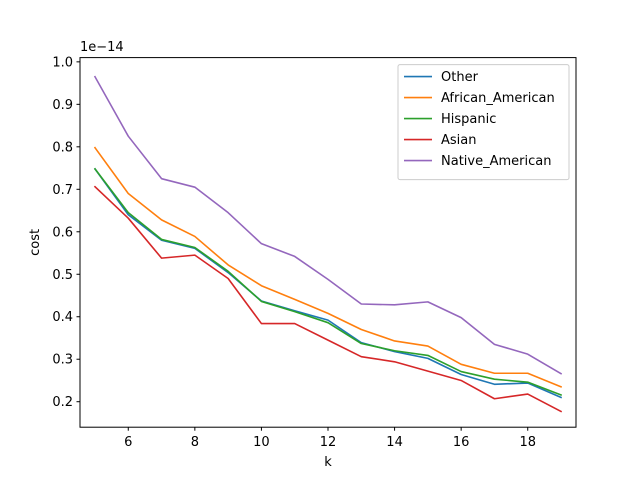 This screenshot has height=480, width=640. I want to click on x-tick-label: 14, so click(394, 442).